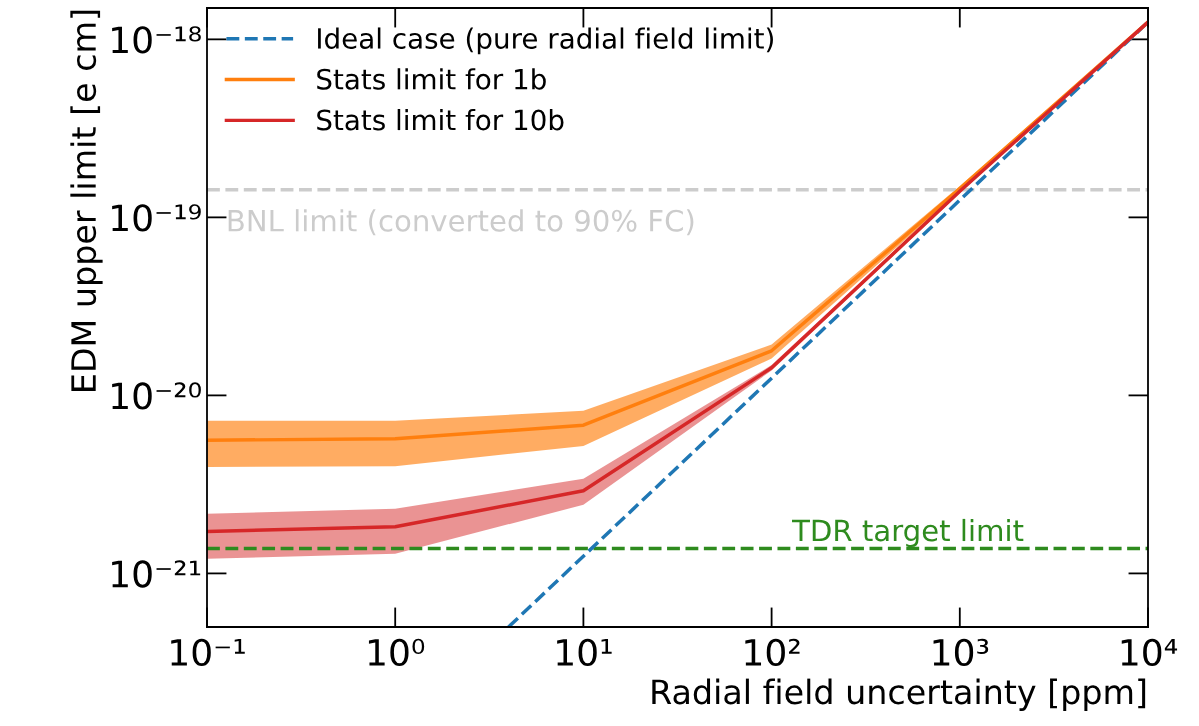 Image resolution: width=1199 pixels, height=726 pixels. What do you see at coordinates (584, 652) in the screenshot?
I see `x-tick-label: 10¹` at bounding box center [584, 652].